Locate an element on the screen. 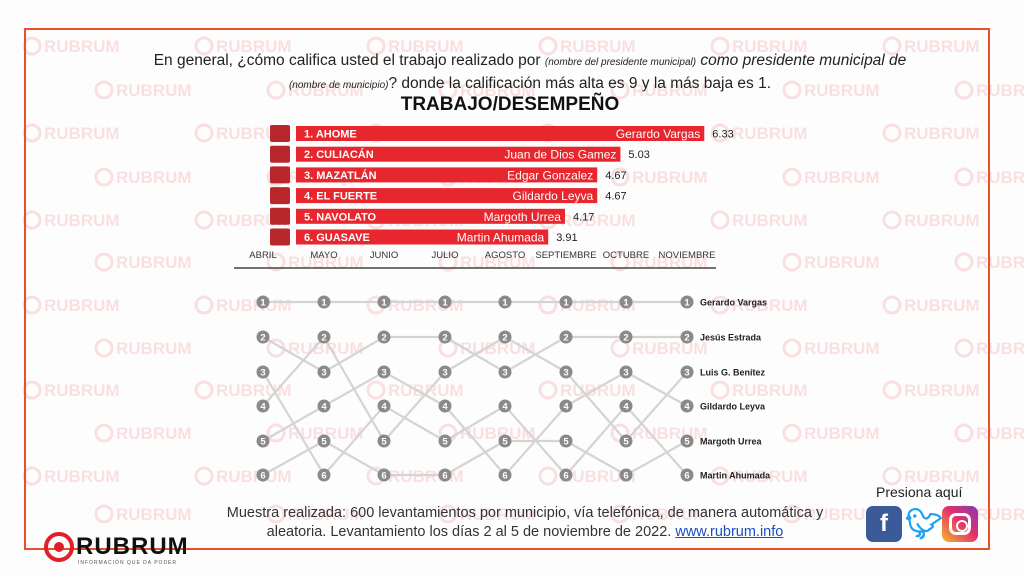  logo-tagline: INFORMACIÓN QUE DA PODER is located at coordinates (128, 563).